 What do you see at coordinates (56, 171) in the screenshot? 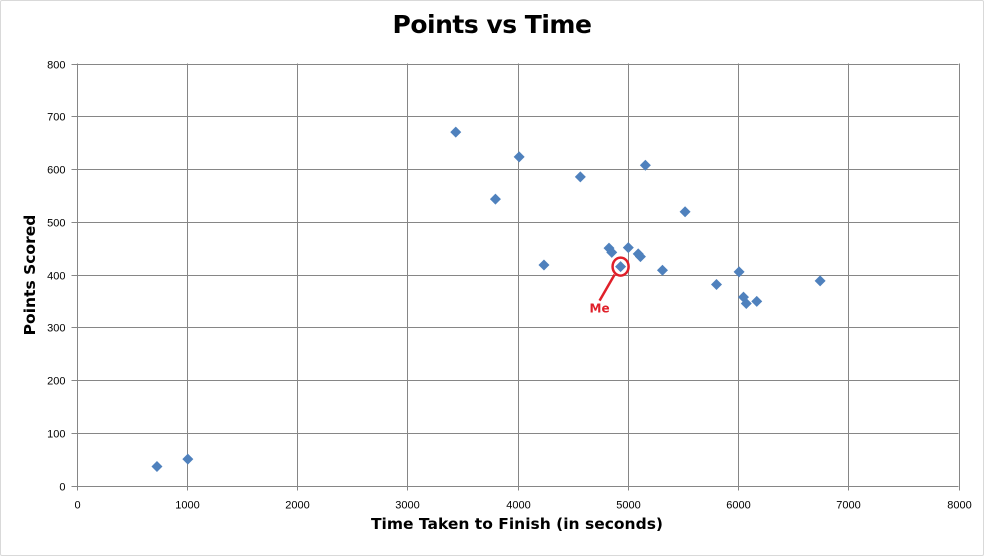
I see `y-tick-label: 600` at bounding box center [56, 171].